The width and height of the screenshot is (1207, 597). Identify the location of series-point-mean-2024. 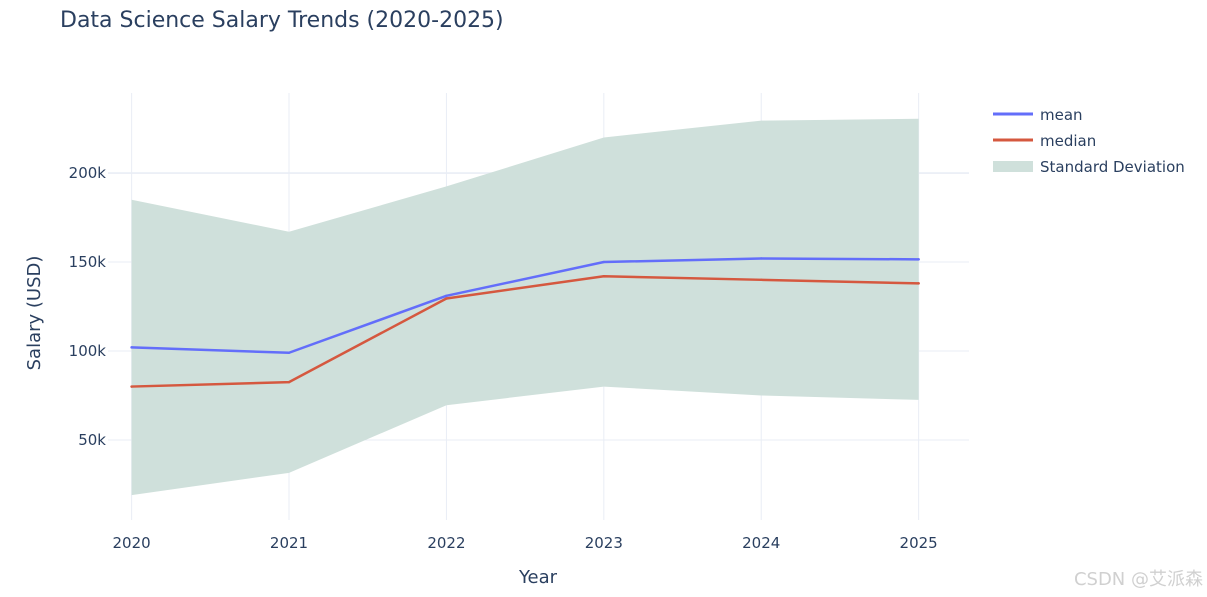
(761, 258).